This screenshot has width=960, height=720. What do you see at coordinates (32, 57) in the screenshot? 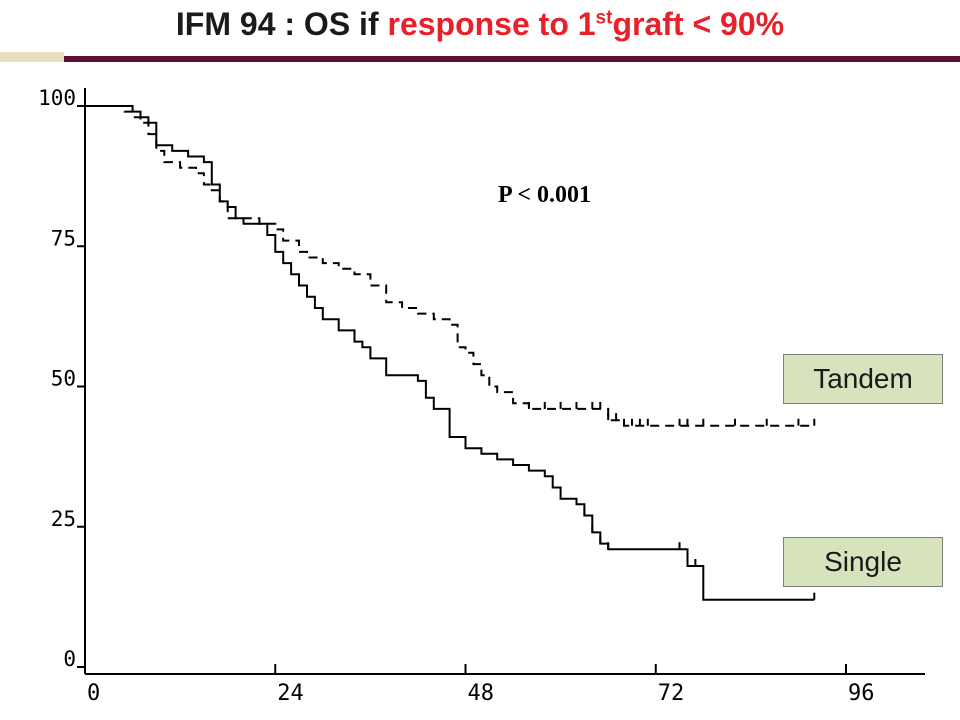
I see `title-rule-accent` at bounding box center [32, 57].